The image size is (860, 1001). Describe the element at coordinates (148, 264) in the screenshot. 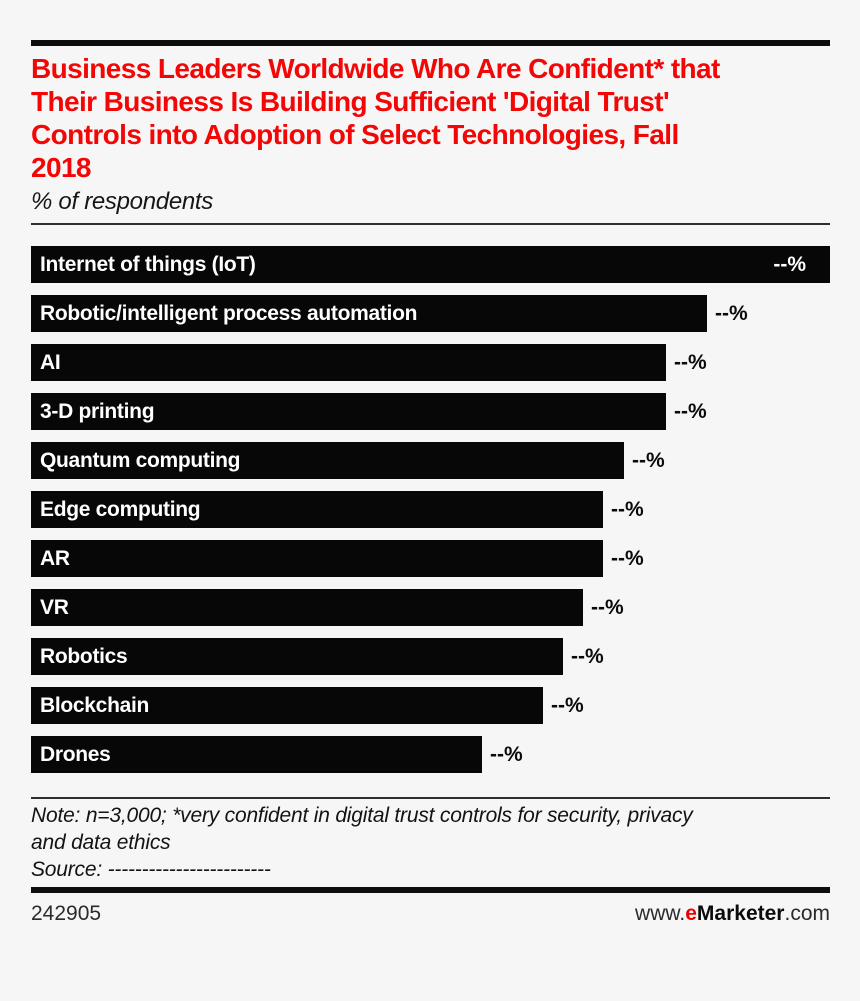

I see `bar-label: Internet of things (IoT)` at that location.